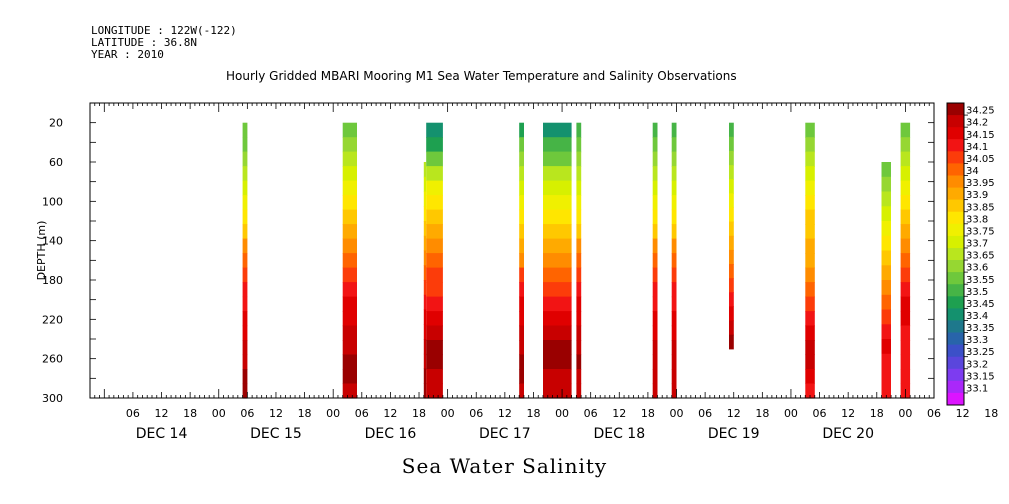 The height and width of the screenshot is (504, 1009). What do you see at coordinates (505, 413) in the screenshot?
I see `x-tick-label: 12` at bounding box center [505, 413].